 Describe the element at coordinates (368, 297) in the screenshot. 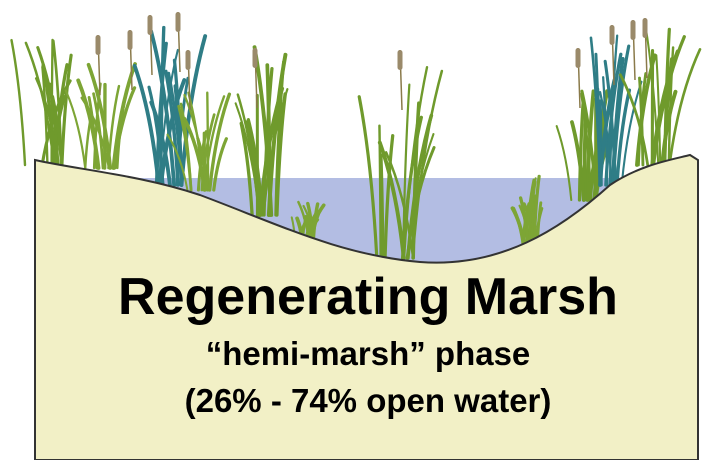

I see `title: Regenerating Marsh` at that location.